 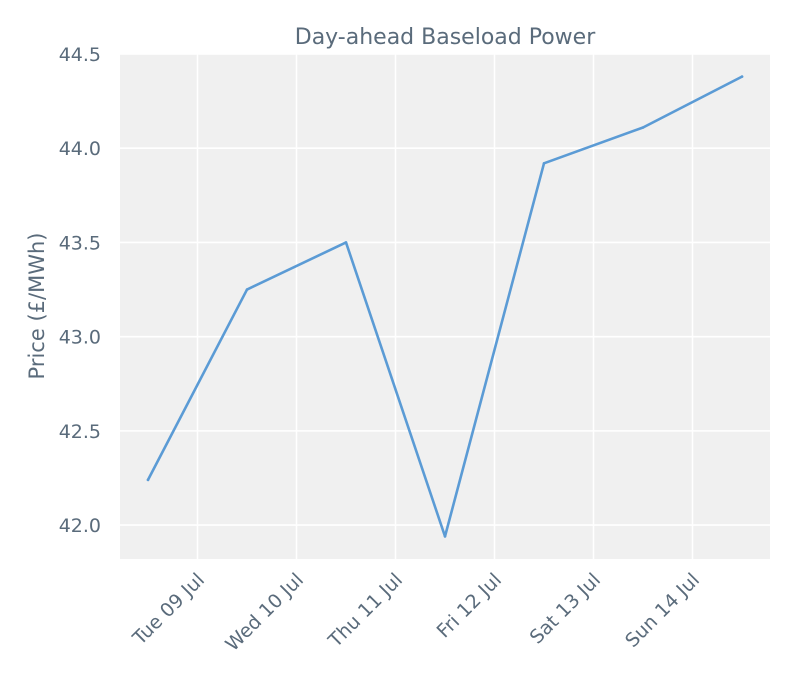 What do you see at coordinates (80, 526) in the screenshot?
I see `y-tick-label: 42.0` at bounding box center [80, 526].